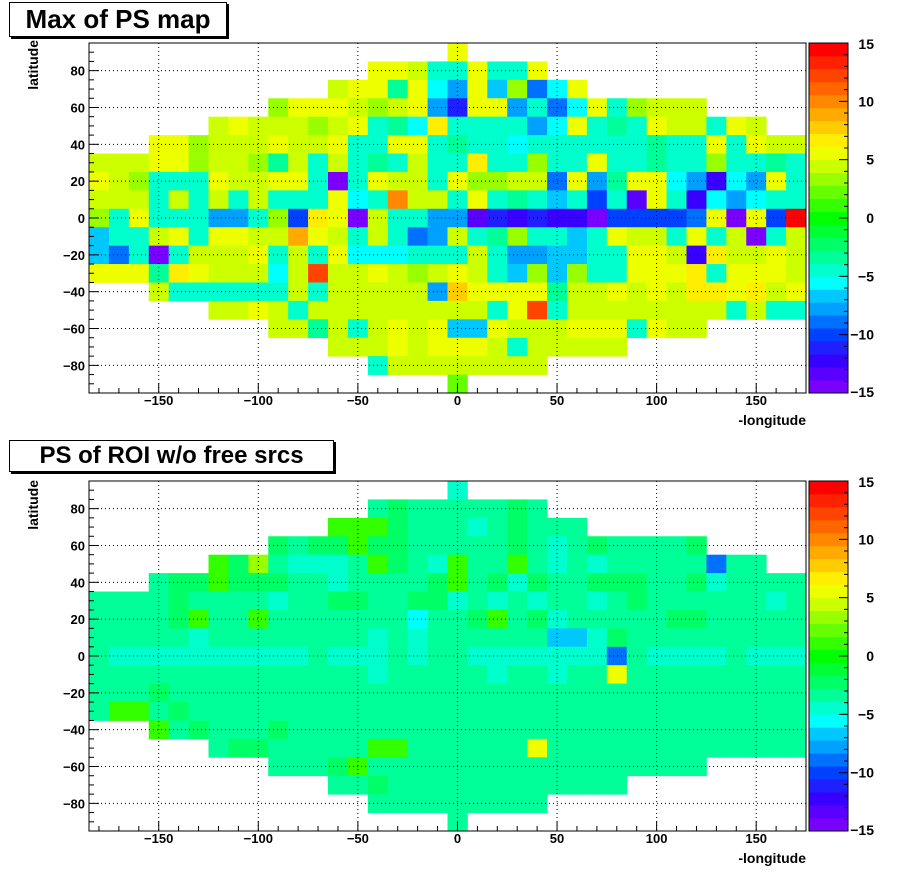 This screenshot has width=898, height=876. Describe the element at coordinates (78, 545) in the screenshot. I see `y-tick-label: 60` at that location.